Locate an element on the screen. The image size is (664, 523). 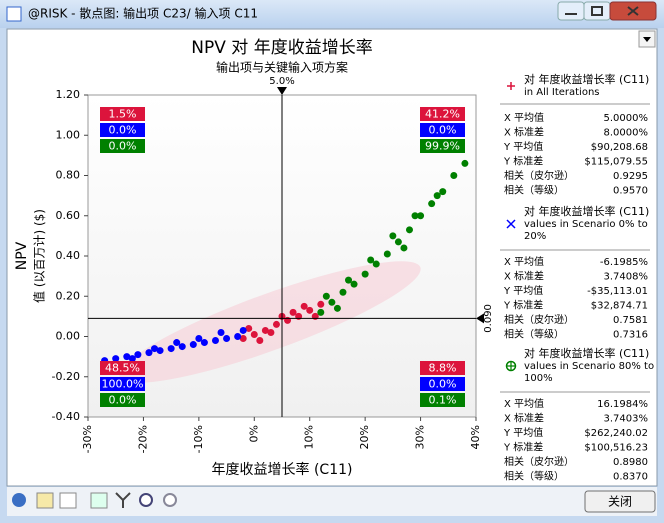
stats-heading: 100% is located at coordinates (538, 378).